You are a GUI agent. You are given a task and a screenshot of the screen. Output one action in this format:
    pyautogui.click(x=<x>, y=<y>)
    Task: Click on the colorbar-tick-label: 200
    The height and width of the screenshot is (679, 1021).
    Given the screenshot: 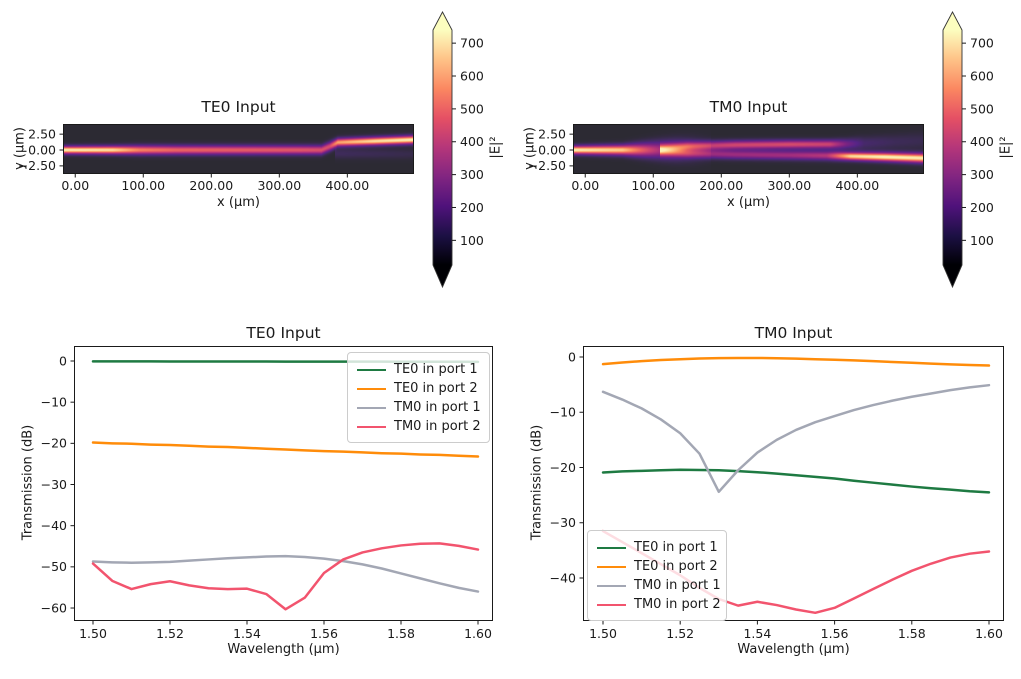 What is the action you would take?
    pyautogui.click(x=982, y=207)
    